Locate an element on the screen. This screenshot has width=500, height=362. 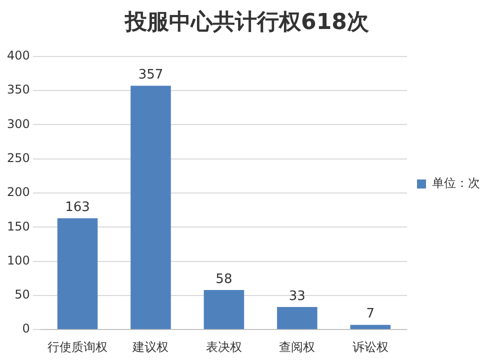
data-label: 7 is located at coordinates (370, 314).